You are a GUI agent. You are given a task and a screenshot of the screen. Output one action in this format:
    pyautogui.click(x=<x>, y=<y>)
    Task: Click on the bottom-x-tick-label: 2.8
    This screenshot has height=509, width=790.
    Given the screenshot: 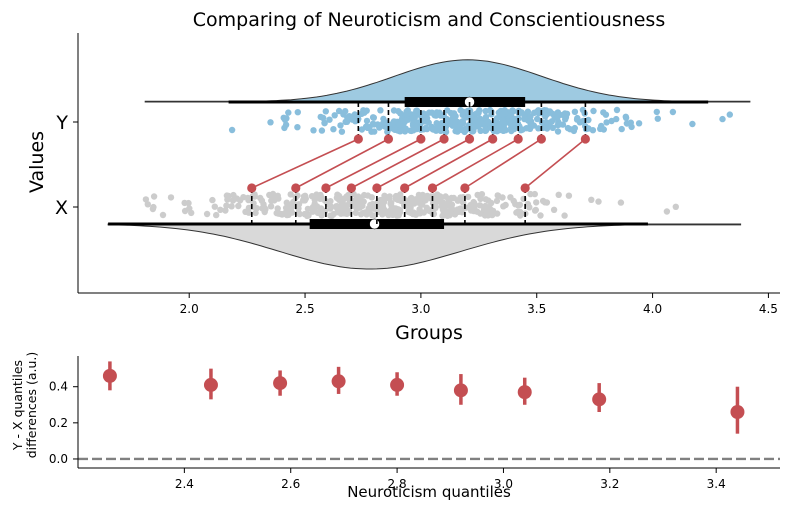 What is the action you would take?
    pyautogui.click(x=397, y=484)
    